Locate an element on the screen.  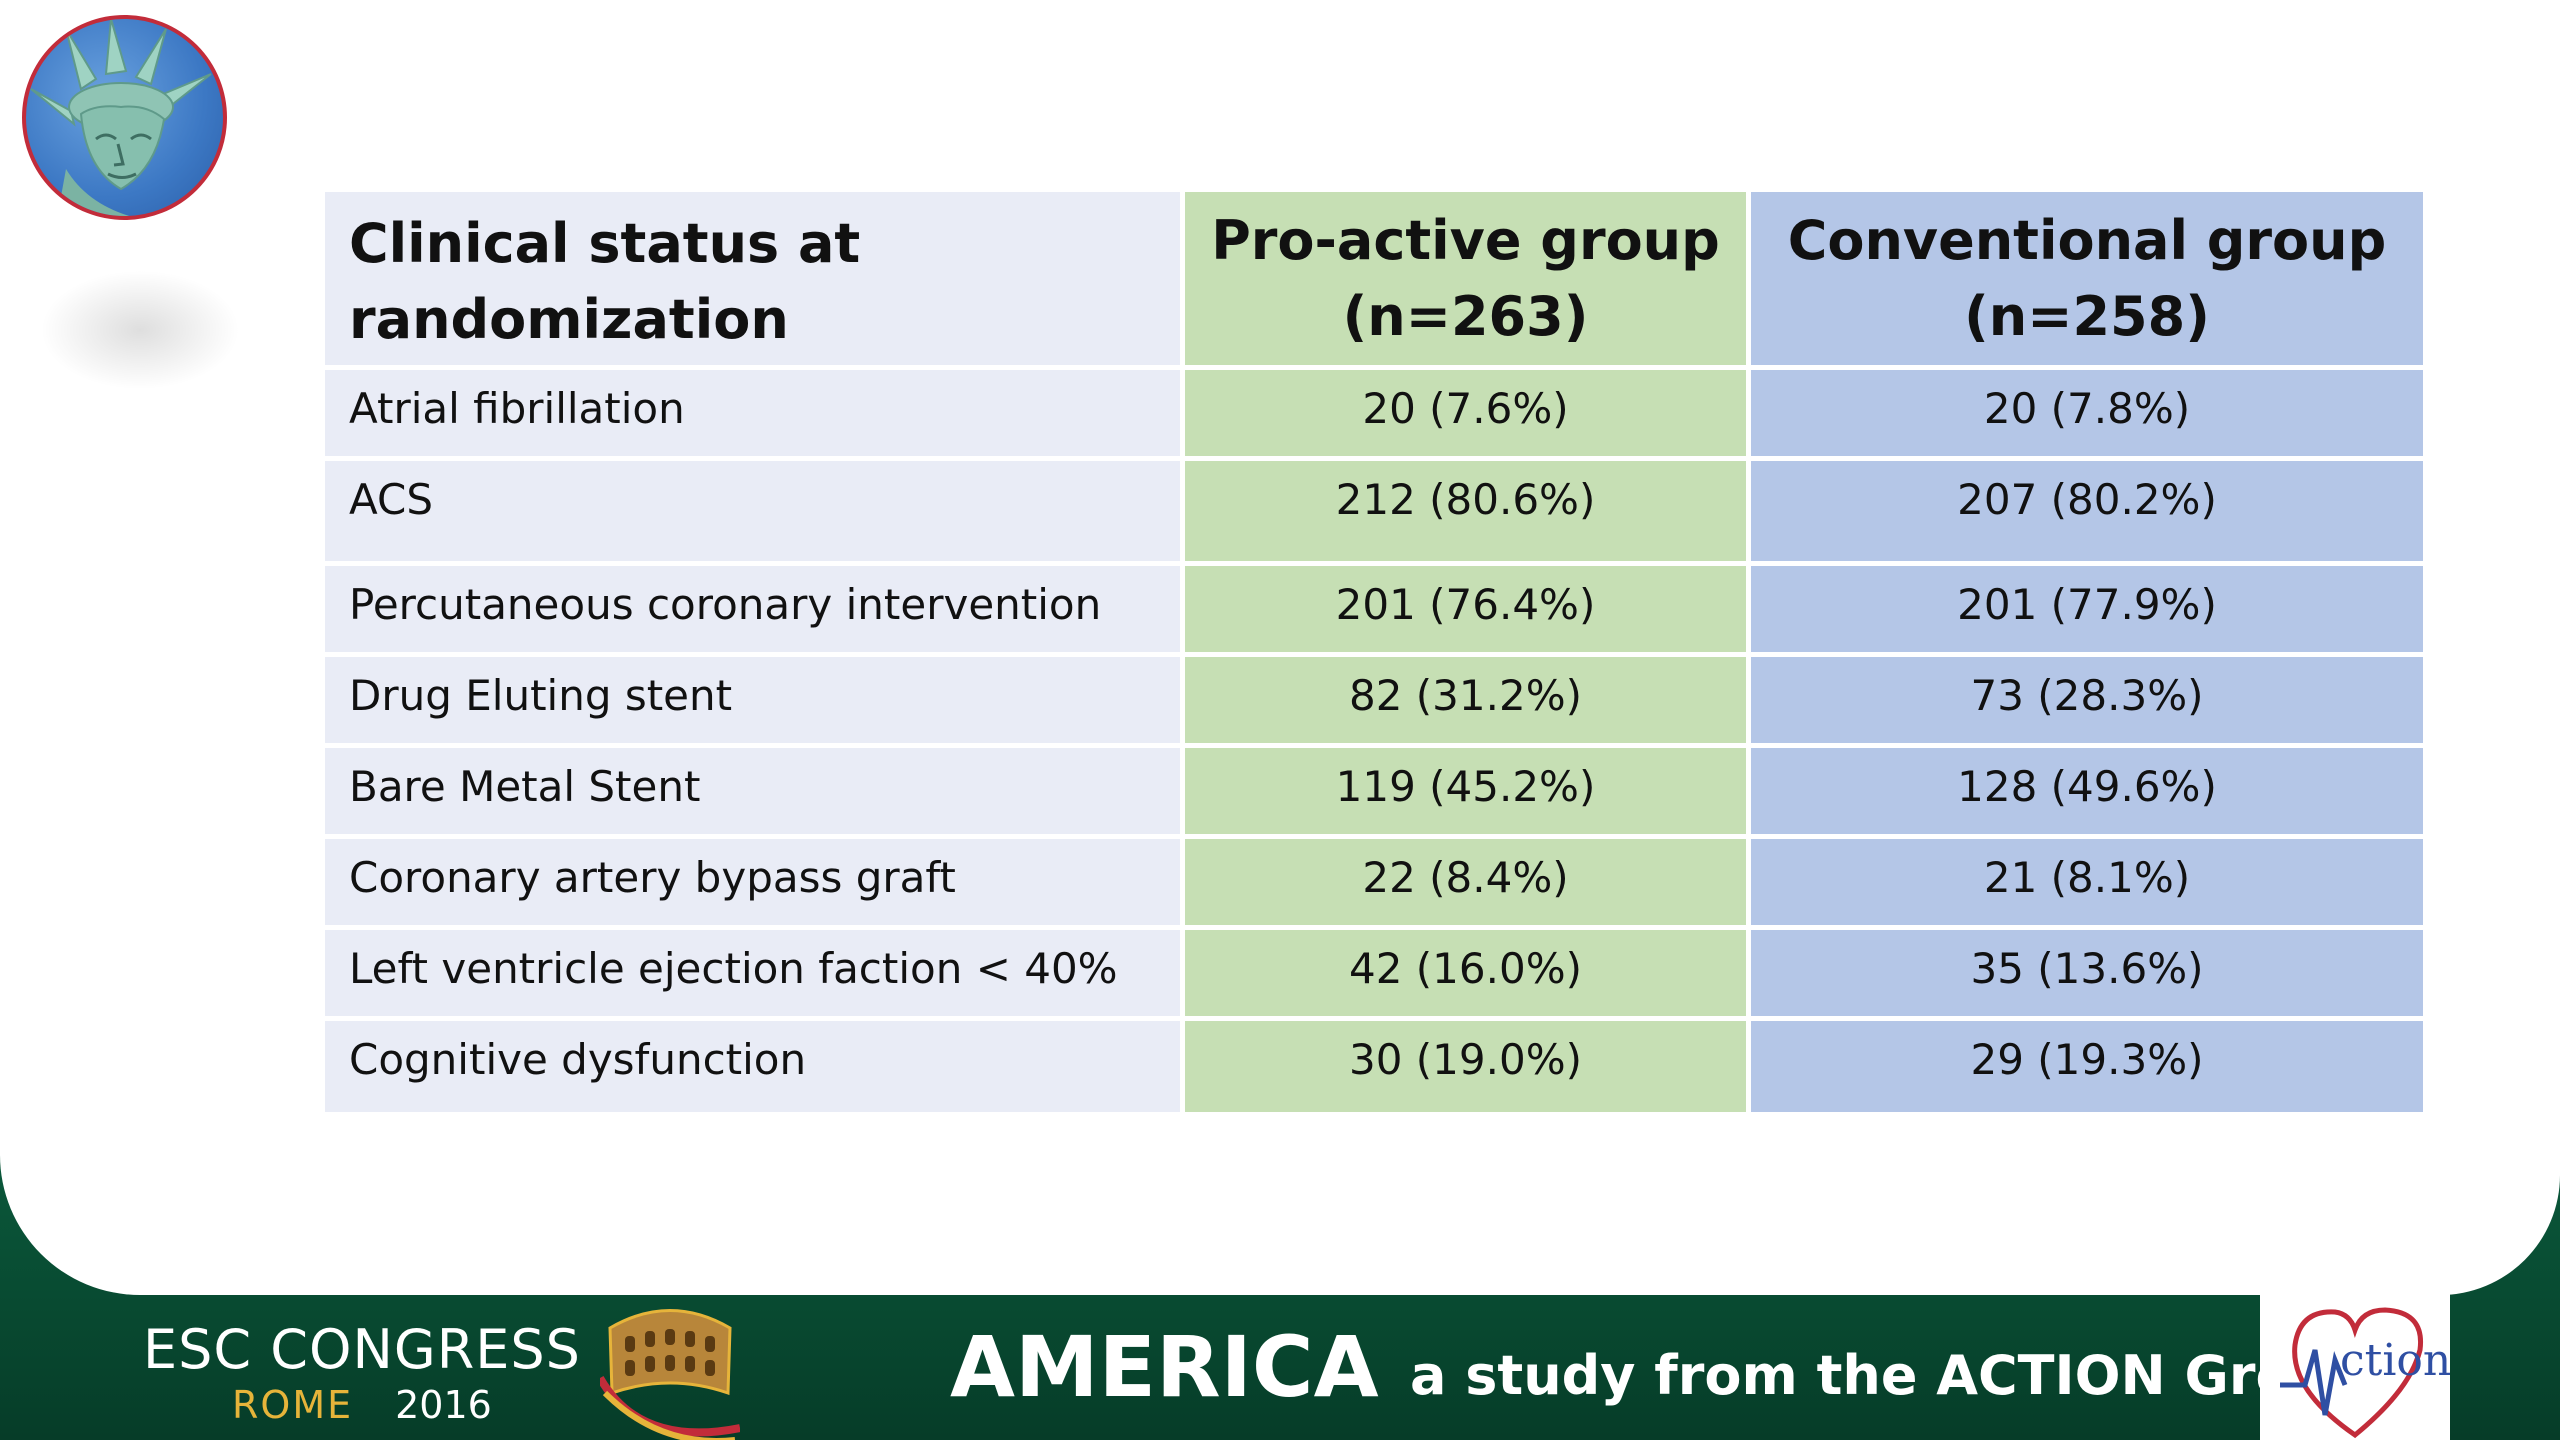
row-label: Bare Metal Stent is located at coordinates (752, 793).